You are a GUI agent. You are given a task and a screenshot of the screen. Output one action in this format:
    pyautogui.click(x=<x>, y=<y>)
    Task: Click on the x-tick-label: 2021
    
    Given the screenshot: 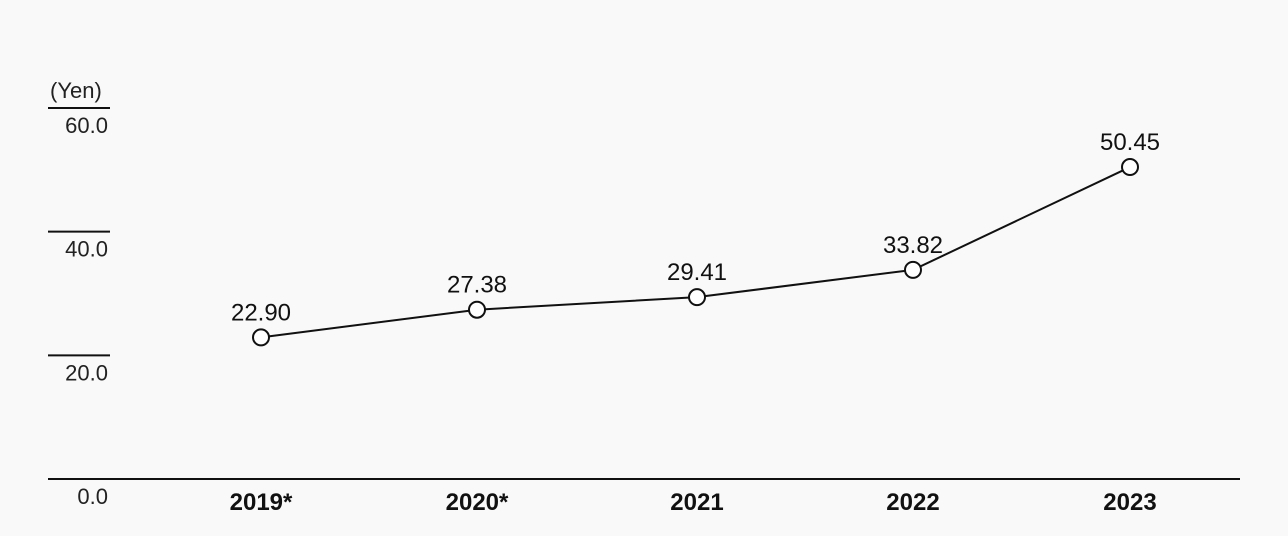 What is the action you would take?
    pyautogui.click(x=696, y=502)
    